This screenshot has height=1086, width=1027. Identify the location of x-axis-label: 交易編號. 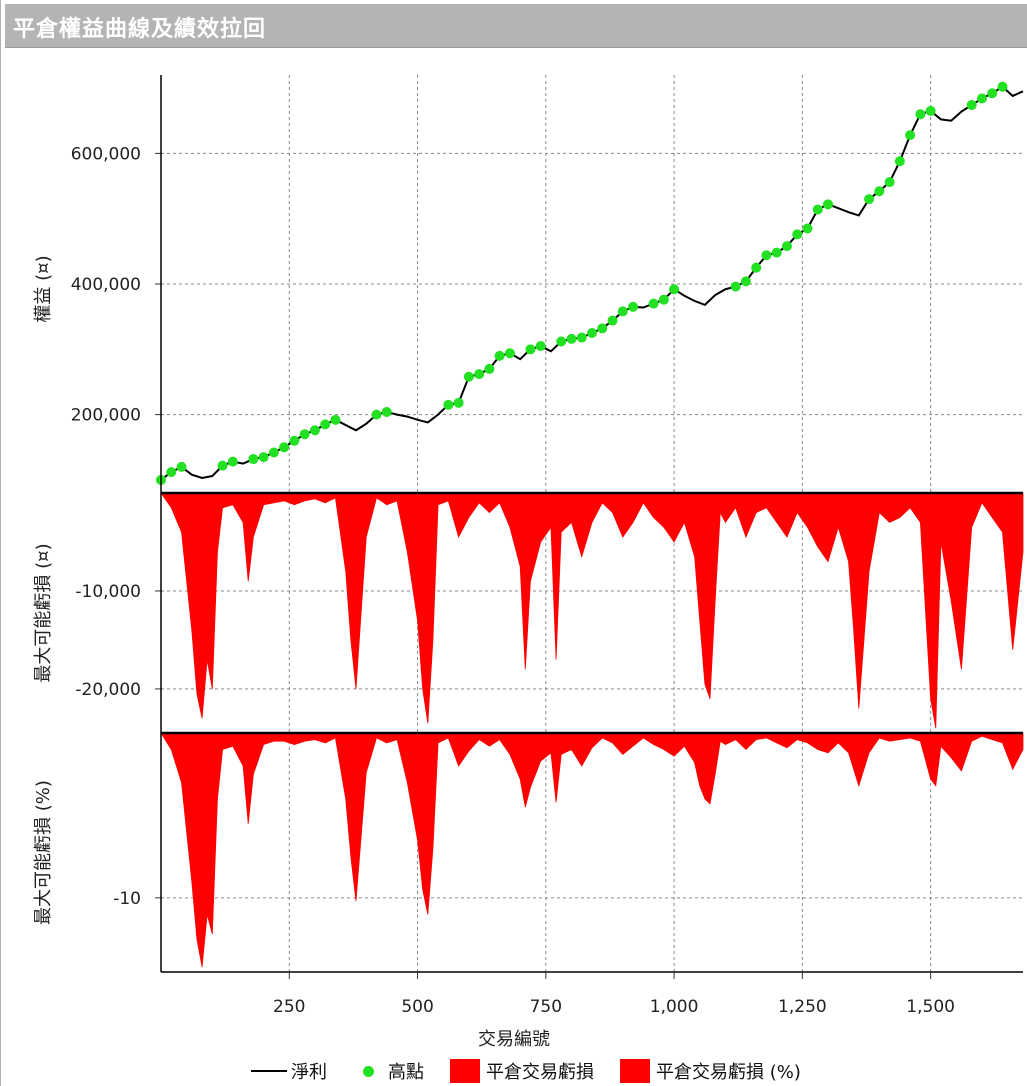
(514, 1039).